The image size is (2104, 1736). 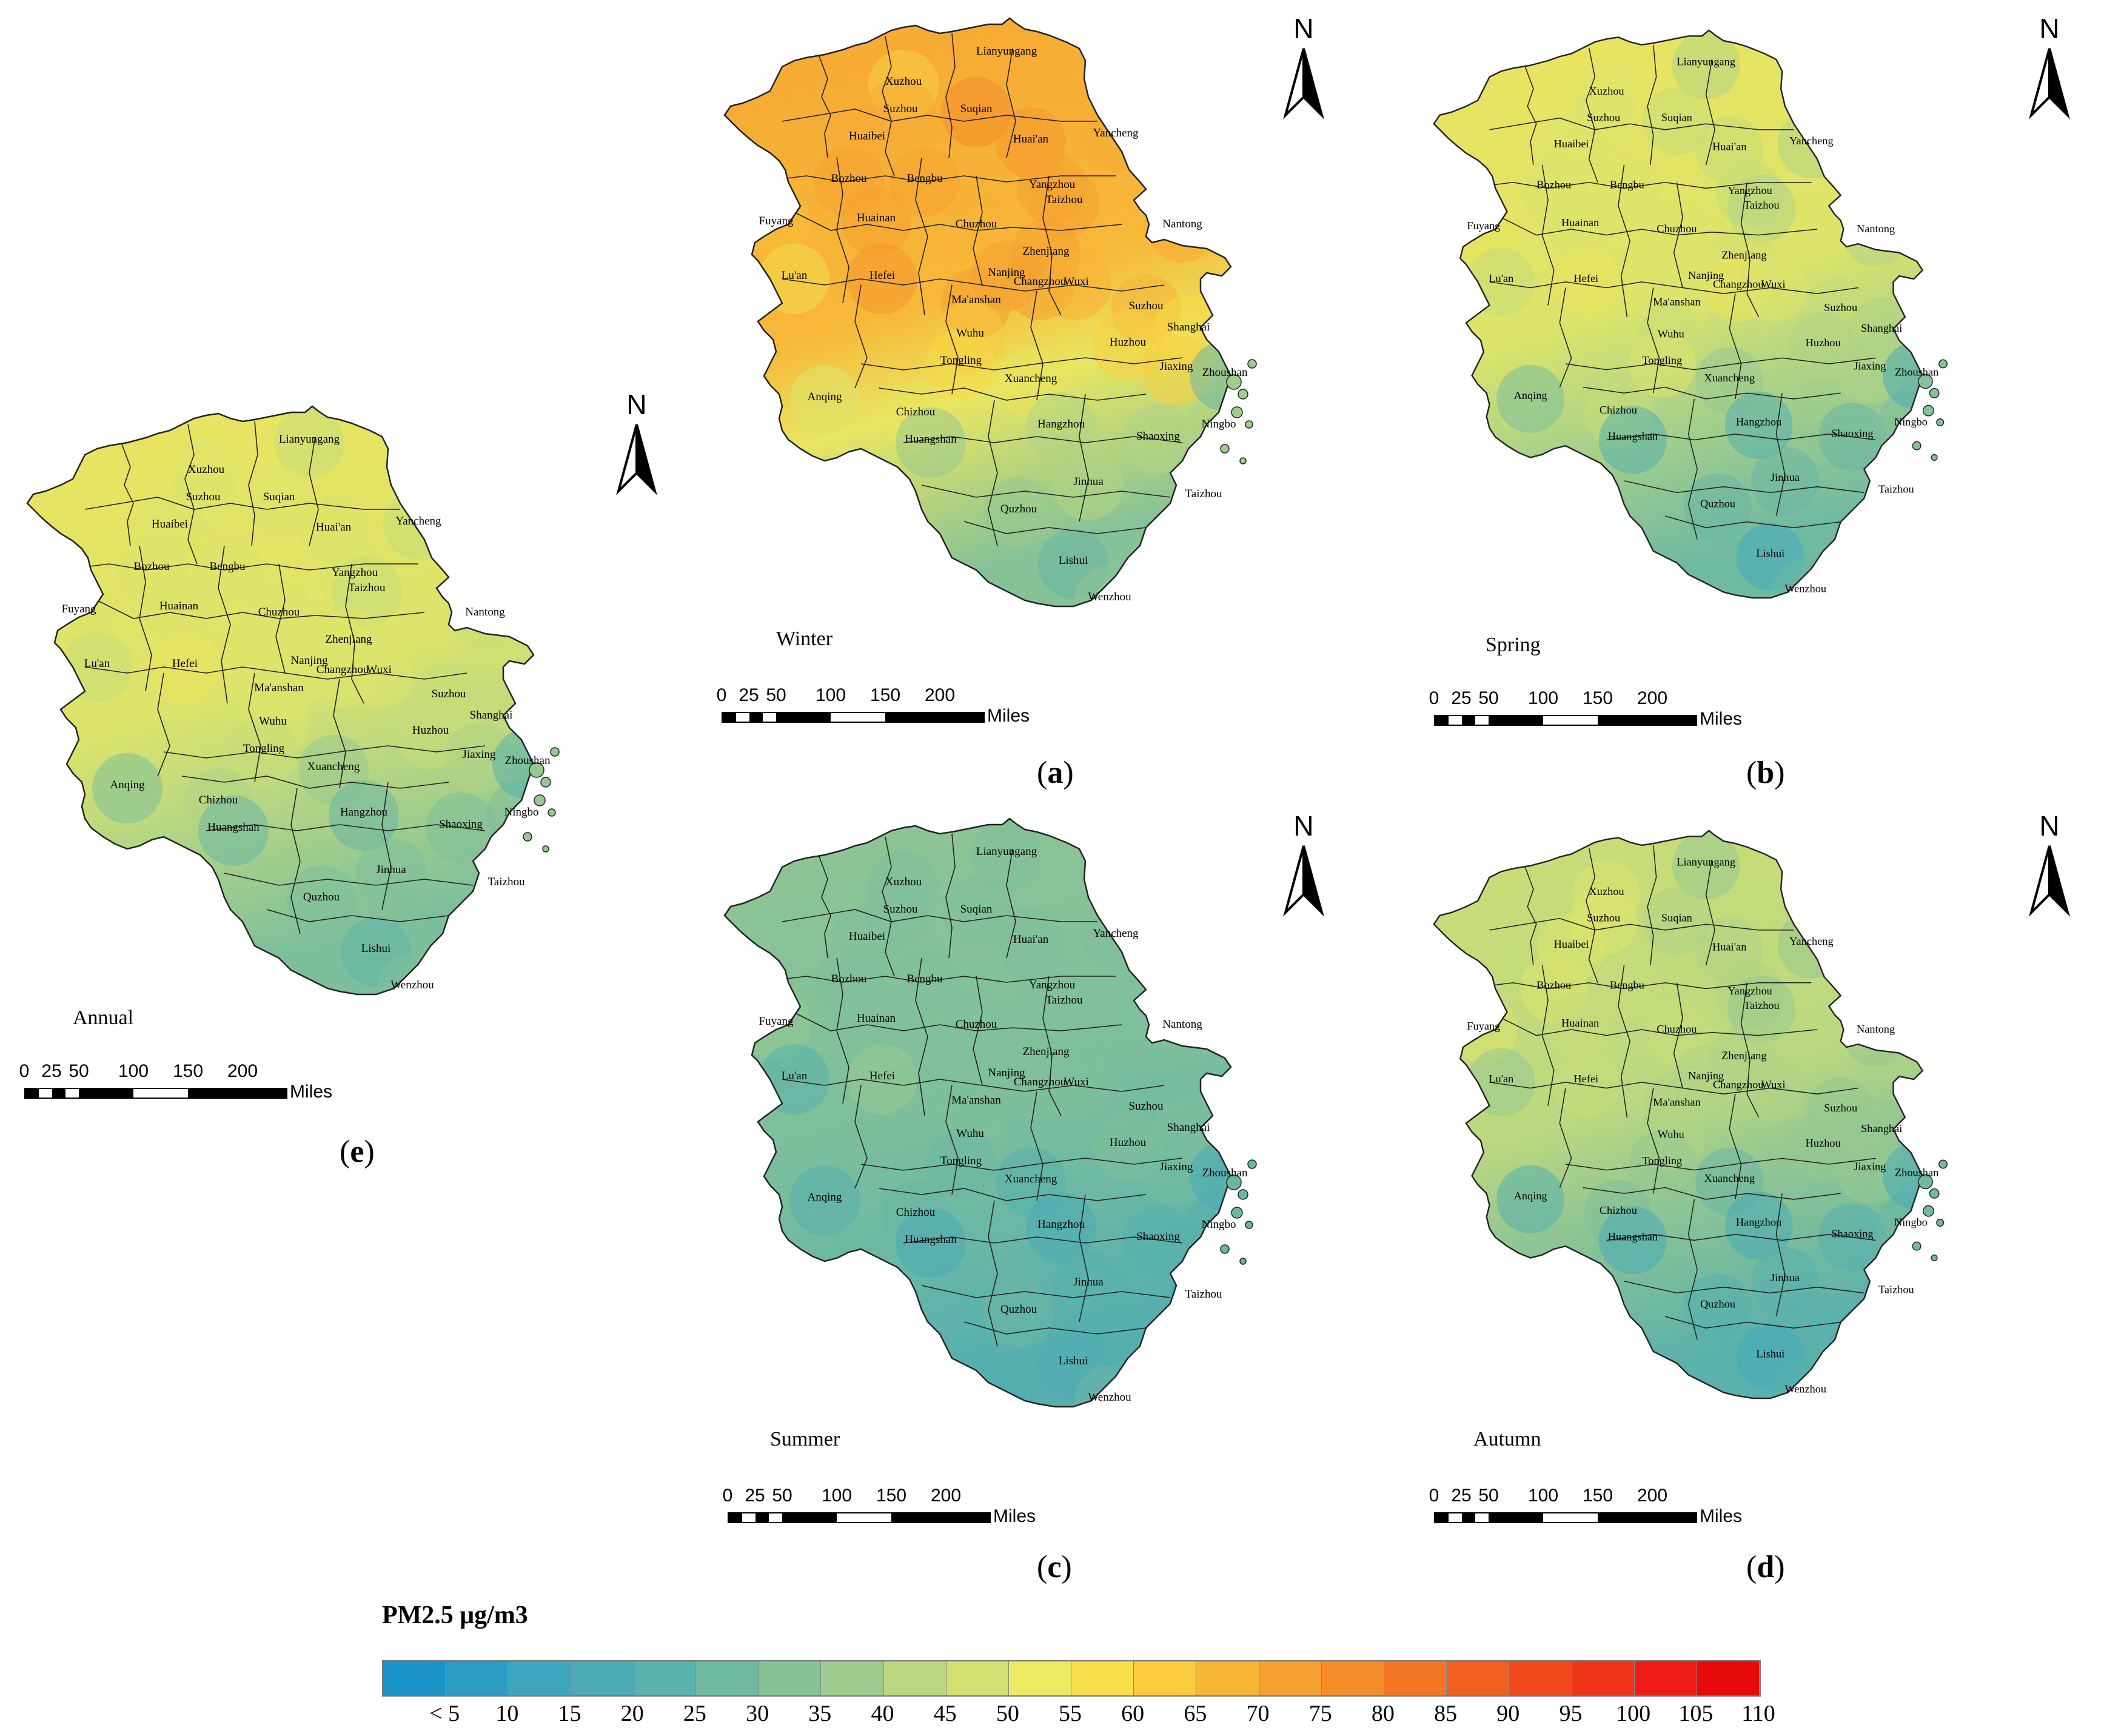 What do you see at coordinates (889, 1510) in the screenshot?
I see `scale-bar-summer: 0 25 50 100 150 200 Miles` at bounding box center [889, 1510].